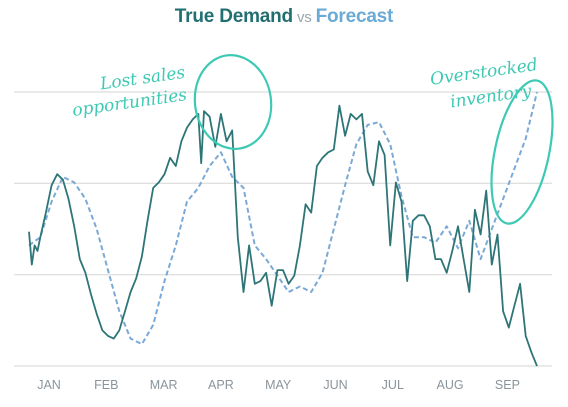  Describe the element at coordinates (164, 385) in the screenshot. I see `x-tick-label: MAR` at that location.